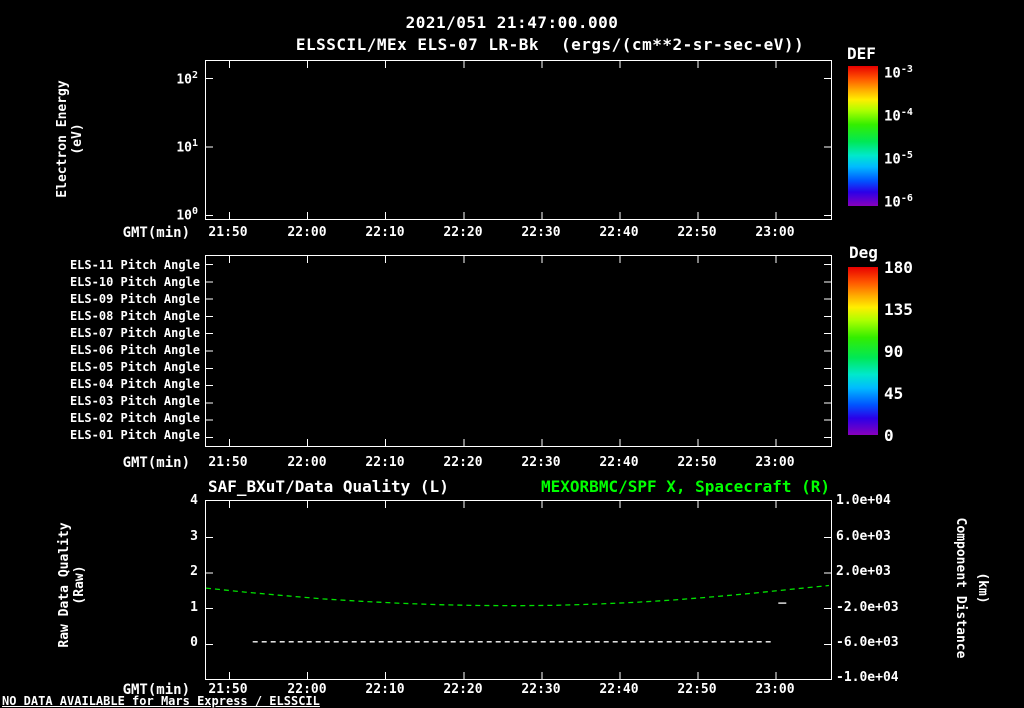 Image resolution: width=1024 pixels, height=708 pixels. Describe the element at coordinates (134, 281) in the screenshot. I see `pitch-row-label: ELS-10 Pitch Angle` at that location.